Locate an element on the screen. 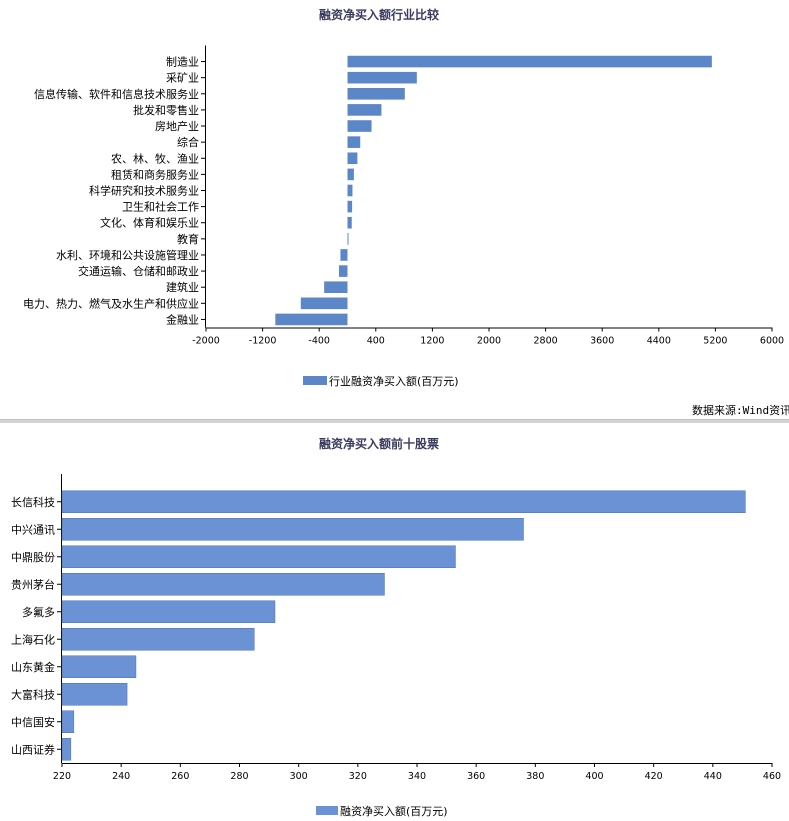  chart2-category-label: 中鼎股份 is located at coordinates (33, 557).